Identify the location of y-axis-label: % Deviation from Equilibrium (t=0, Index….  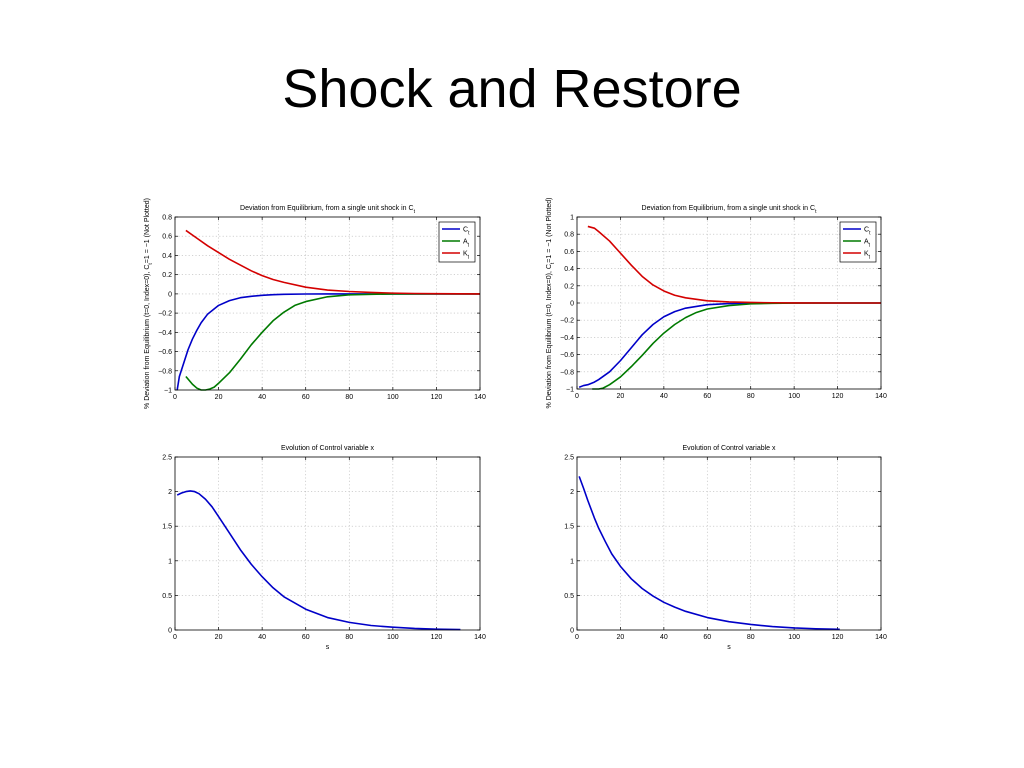
(551, 303).